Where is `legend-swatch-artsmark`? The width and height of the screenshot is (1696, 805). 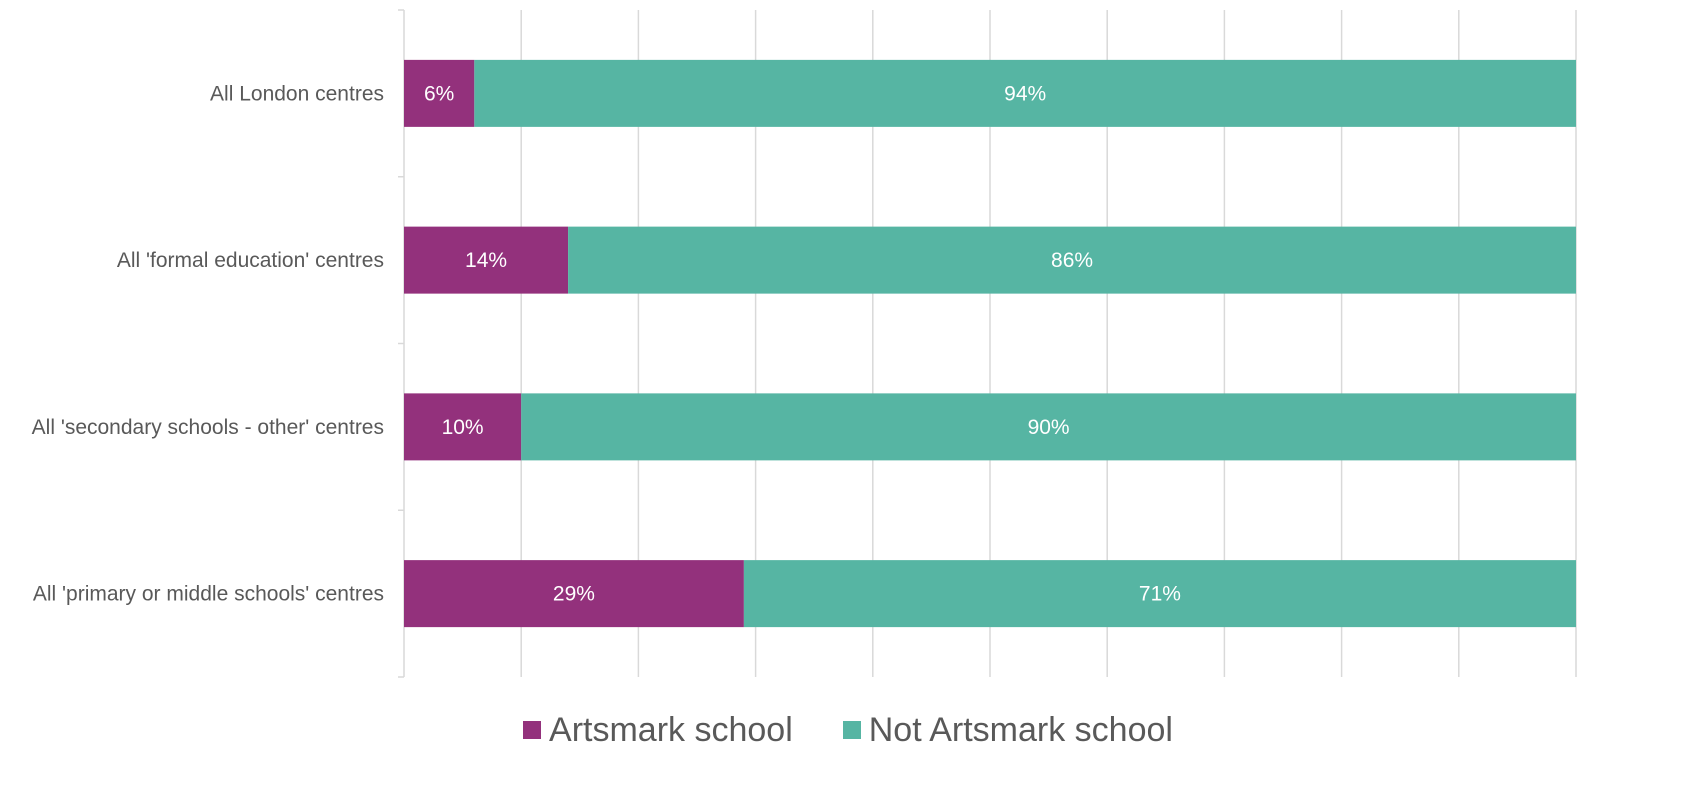 legend-swatch-artsmark is located at coordinates (532, 730).